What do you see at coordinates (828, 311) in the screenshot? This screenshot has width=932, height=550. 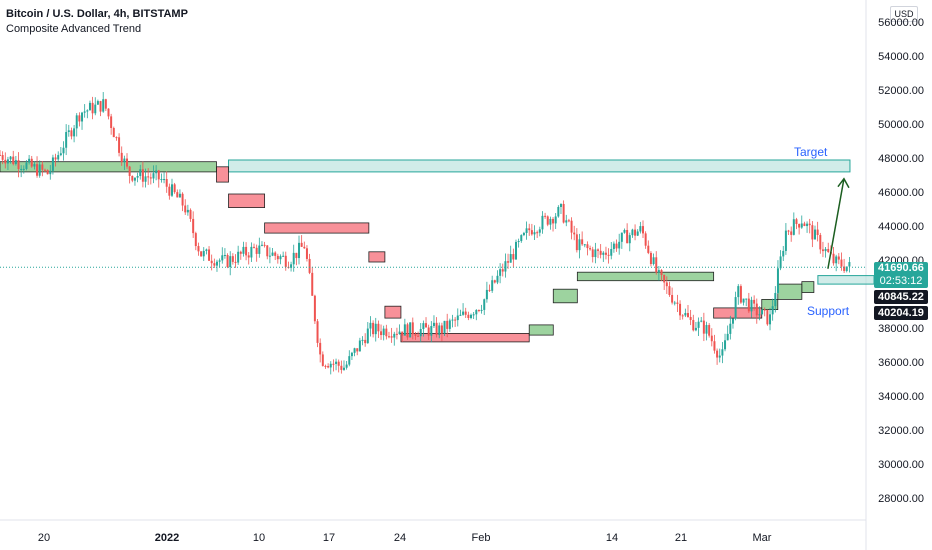 I see `support-label: Support` at bounding box center [828, 311].